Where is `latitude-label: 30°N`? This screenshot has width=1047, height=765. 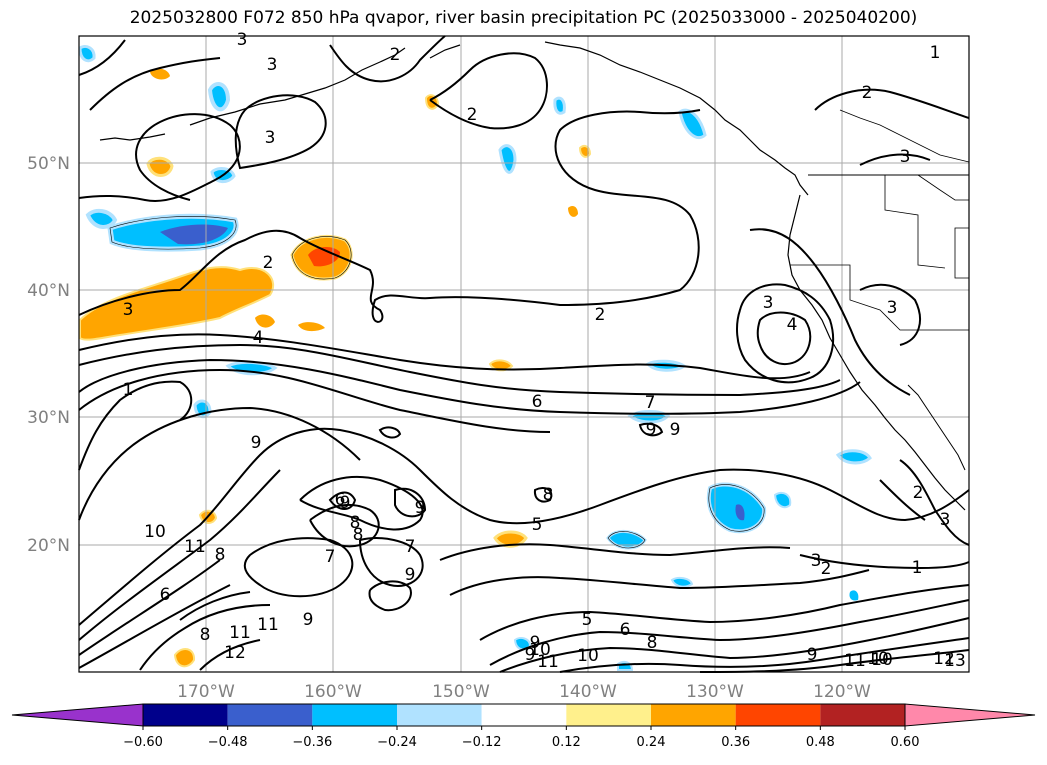 latitude-label: 30°N is located at coordinates (48, 418).